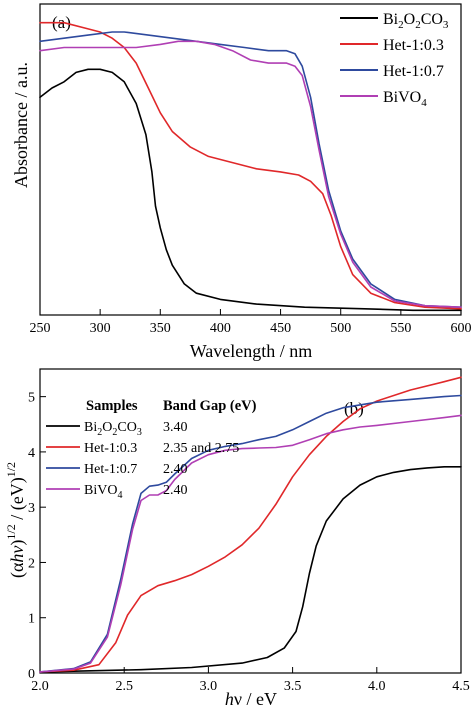  I want to click on panel-b-x-tick-label: 2.5, so click(124, 686).